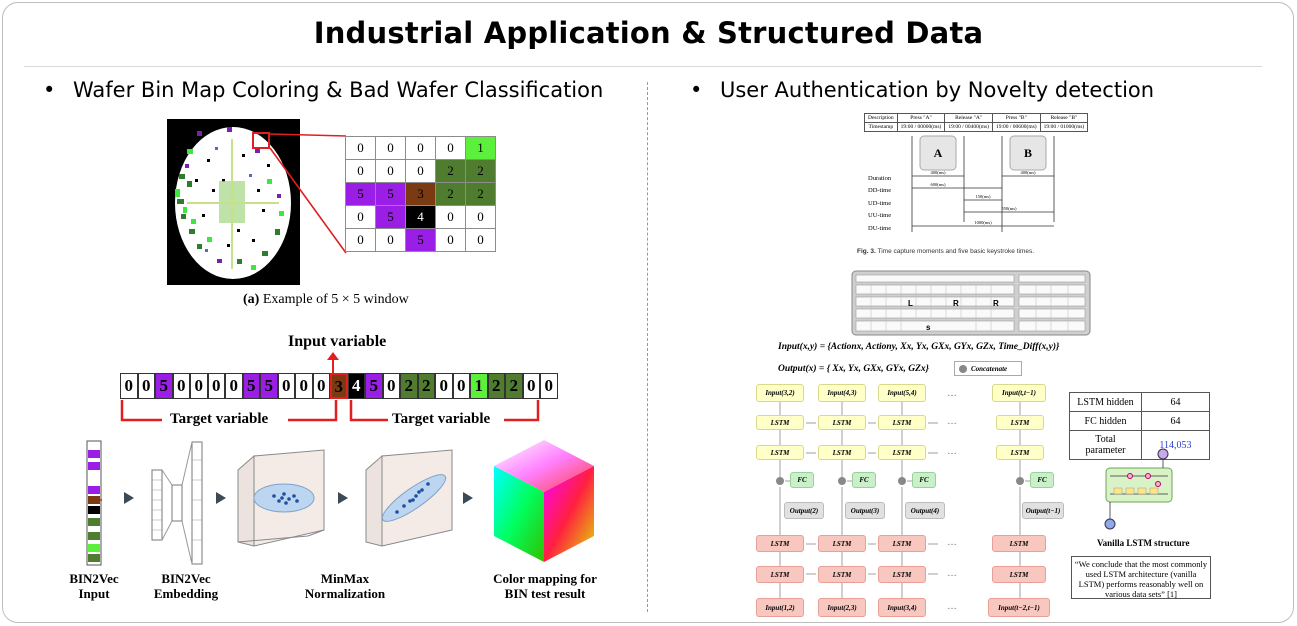 The image size is (1297, 626). I want to click on concatenate-legend: Concatenate, so click(988, 368).